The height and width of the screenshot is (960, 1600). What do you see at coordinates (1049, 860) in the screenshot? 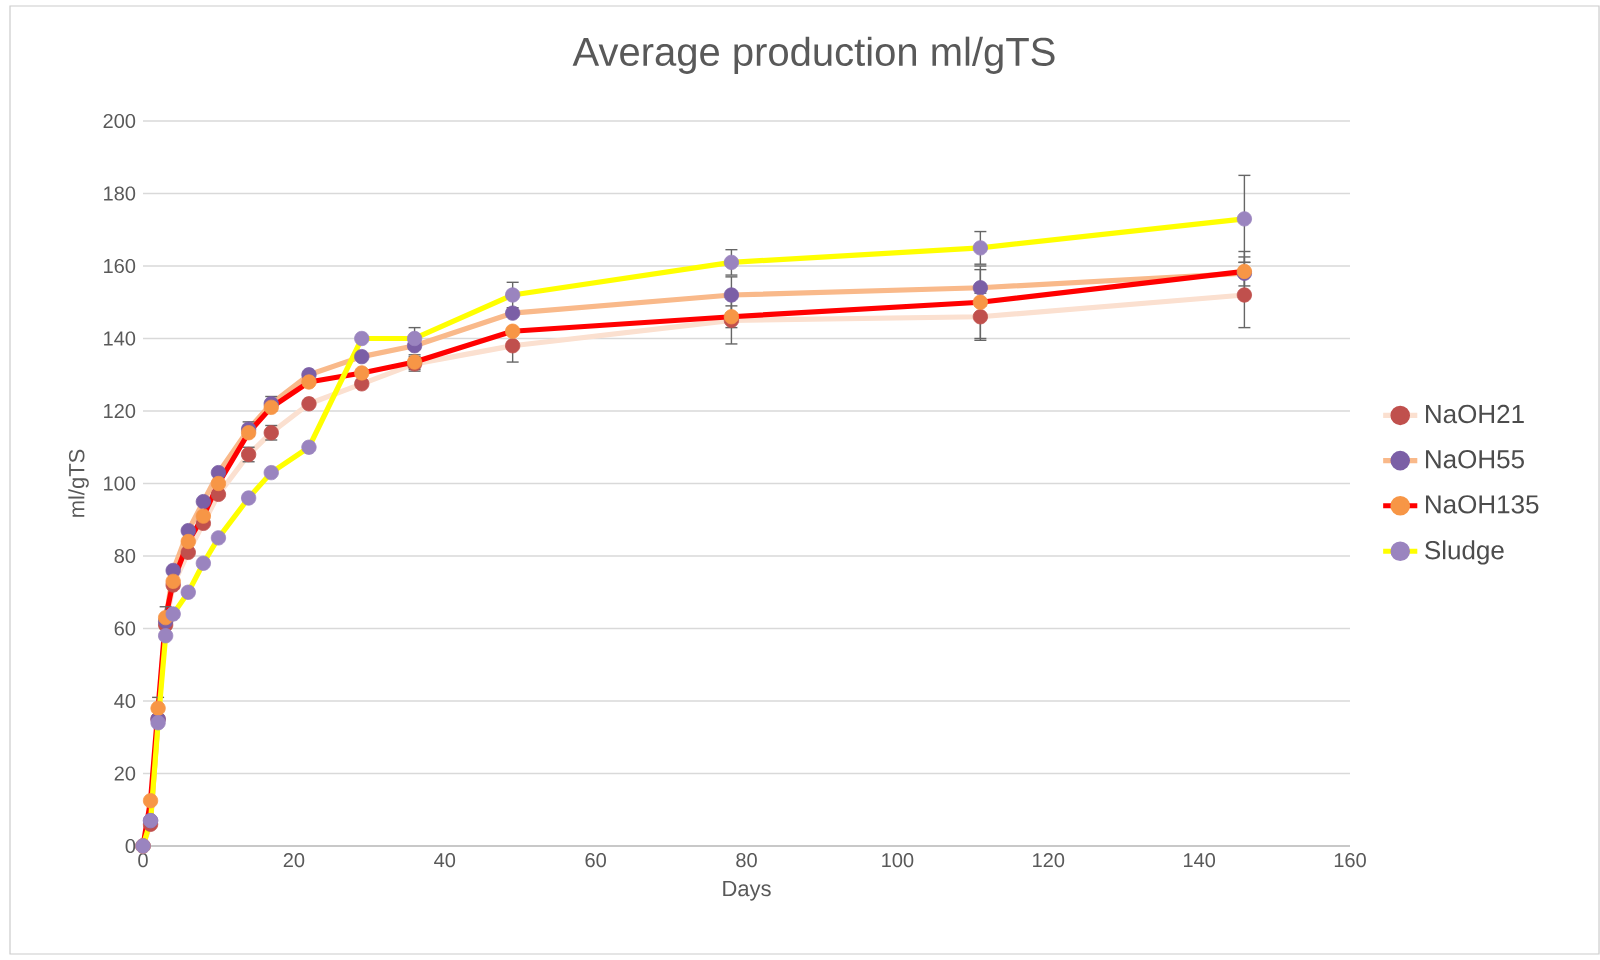
I see `x-tick-label: 120` at bounding box center [1049, 860].